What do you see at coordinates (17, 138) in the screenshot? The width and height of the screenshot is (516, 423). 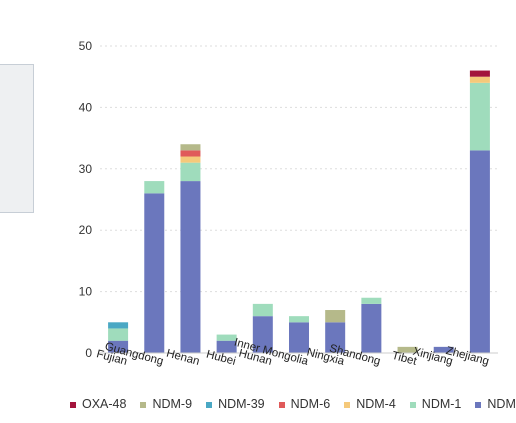 I see `map-fragment` at bounding box center [17, 138].